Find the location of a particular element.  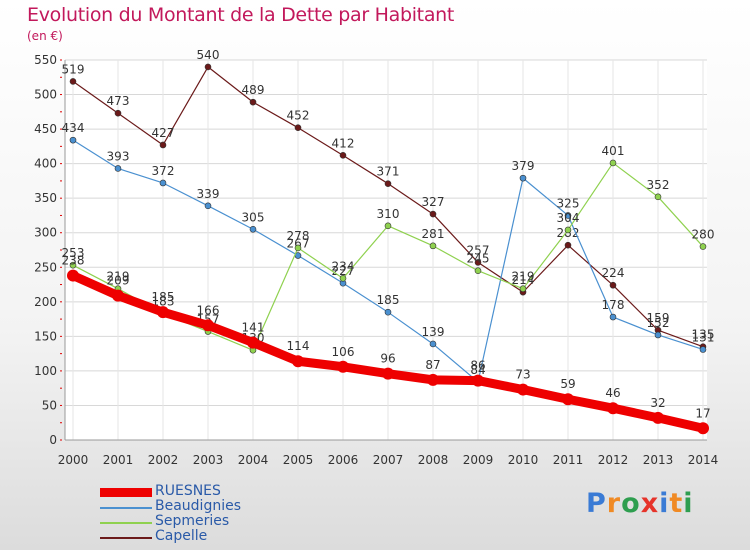

x-tick-label: 2007 is located at coordinates (388, 460).